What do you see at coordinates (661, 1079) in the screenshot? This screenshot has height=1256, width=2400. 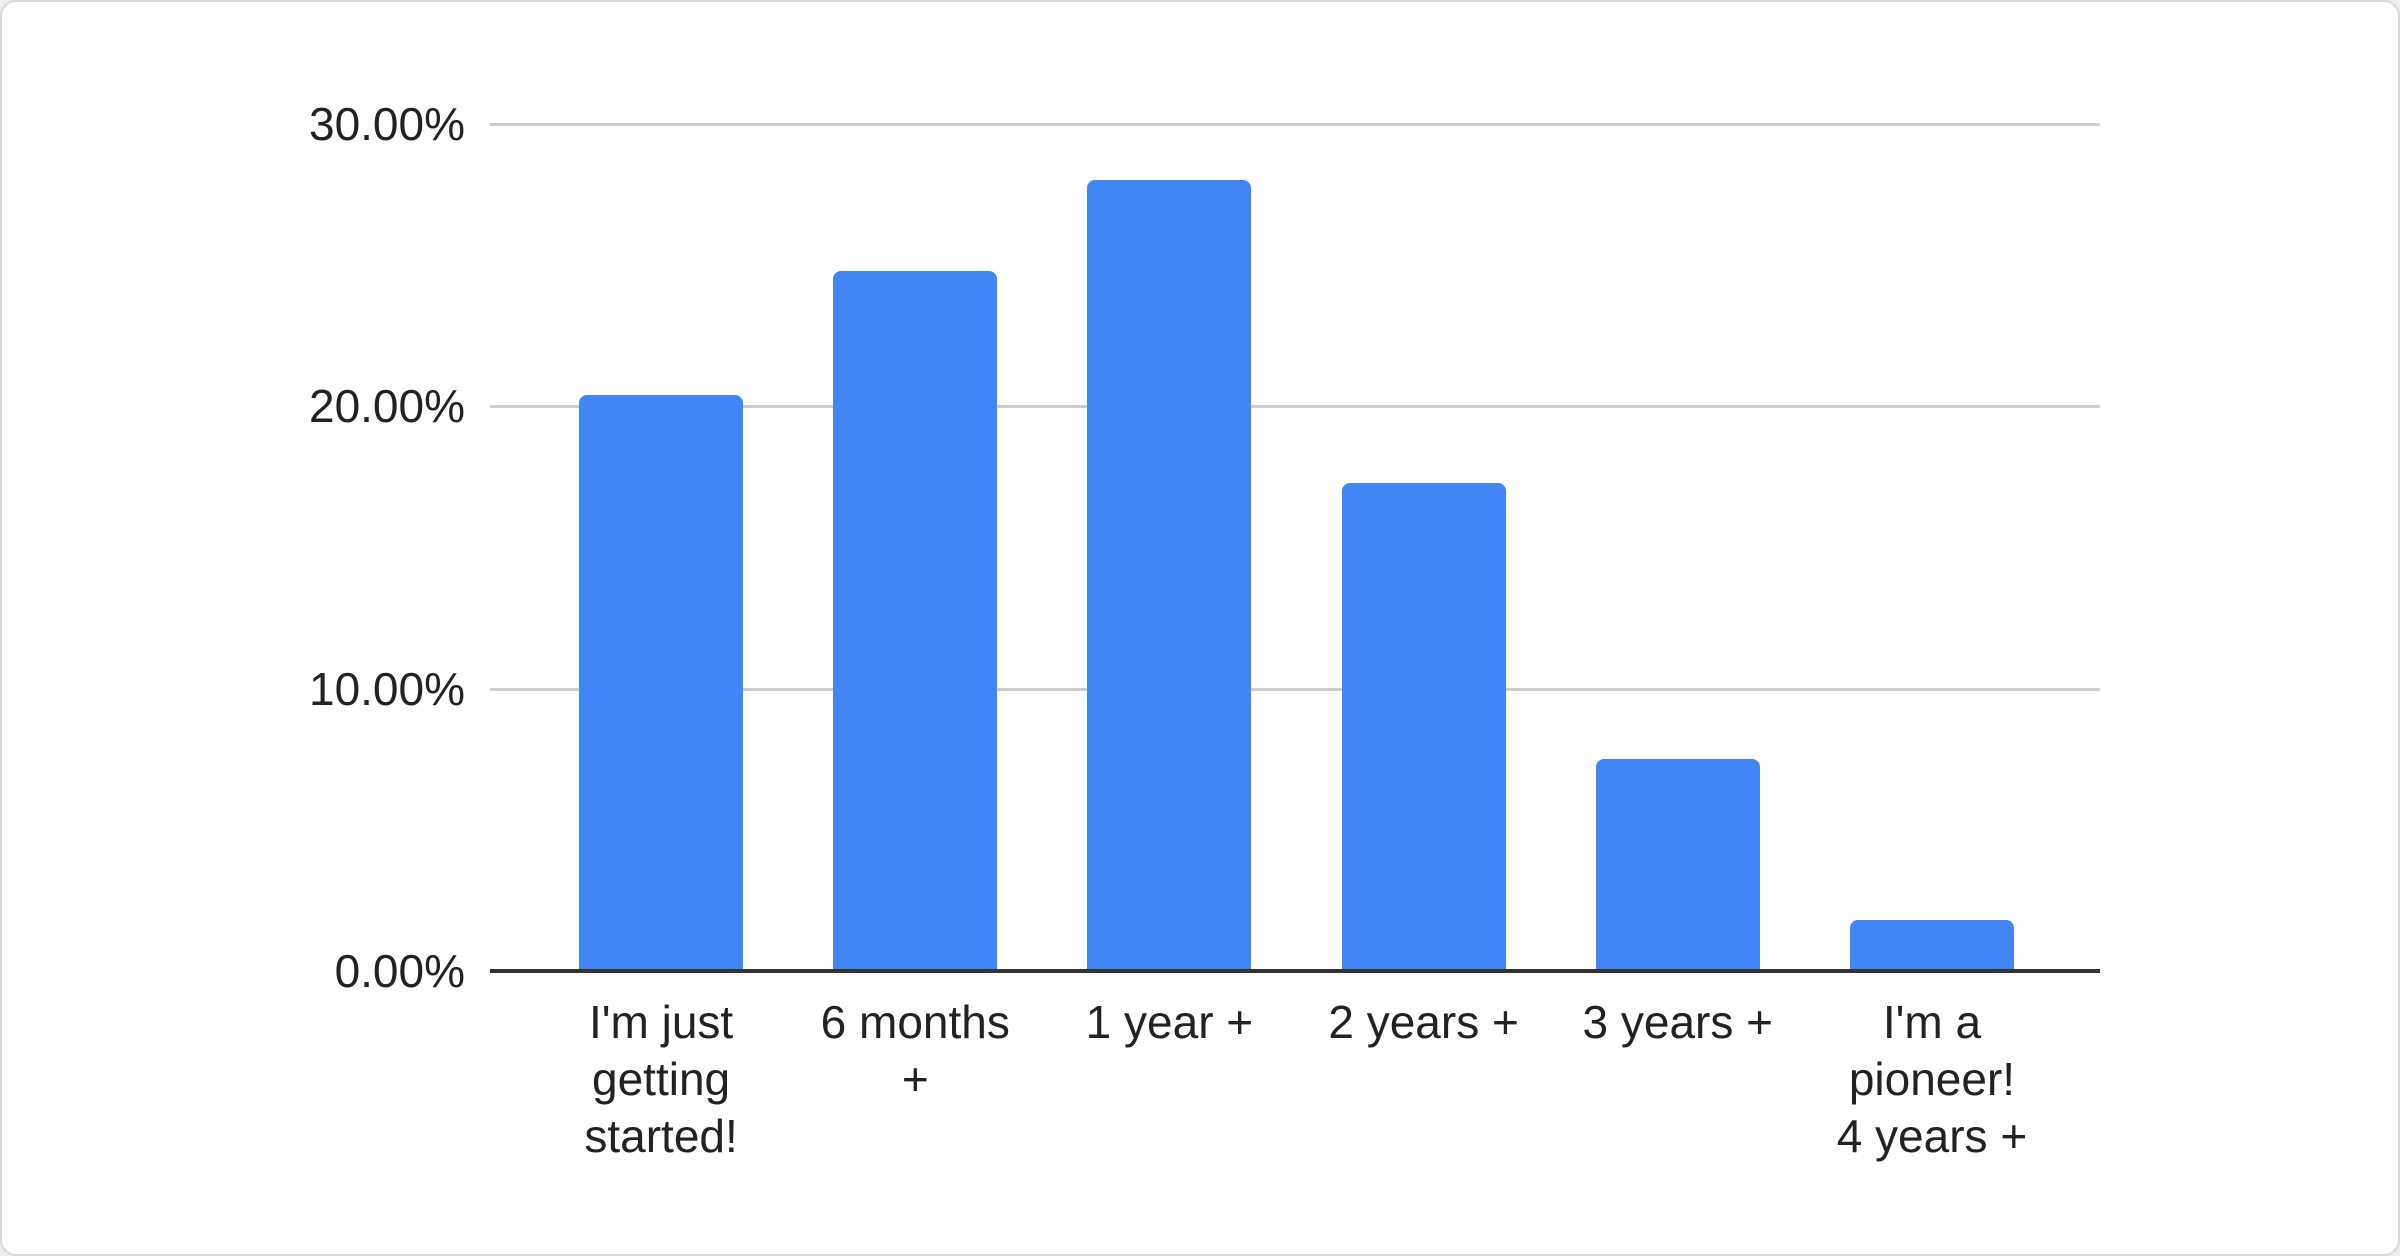 I see `x-axis-category-label: I'm just getting started!` at bounding box center [661, 1079].